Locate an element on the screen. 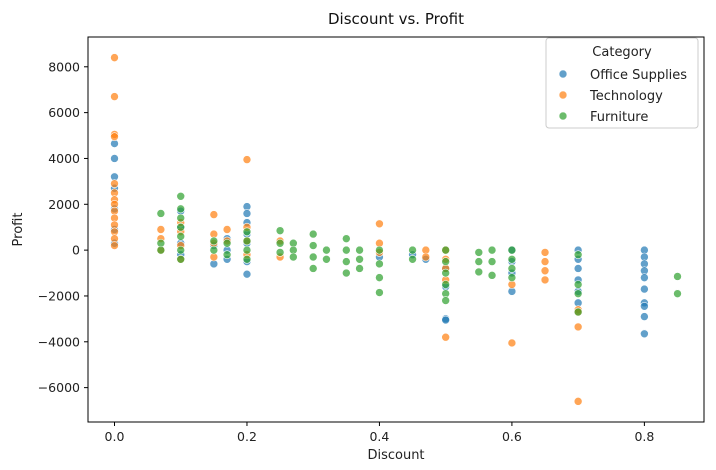 This screenshot has height=470, width=716. x-tick-label: 0.0 is located at coordinates (115, 436).